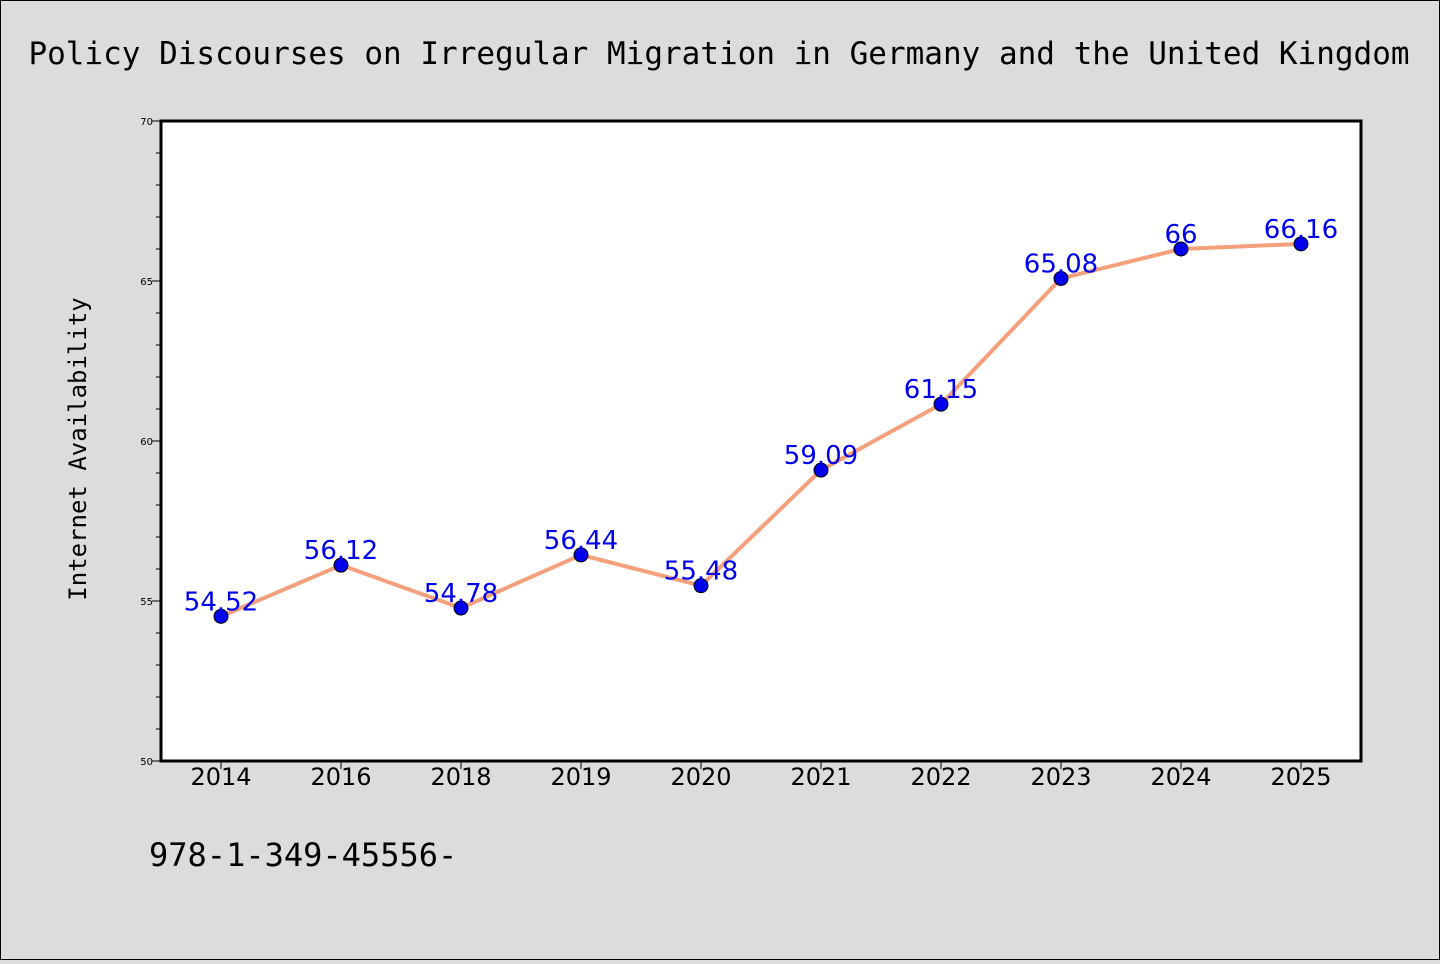 The image size is (1440, 964). What do you see at coordinates (146, 442) in the screenshot?
I see `y-tick-label: 60` at bounding box center [146, 442].